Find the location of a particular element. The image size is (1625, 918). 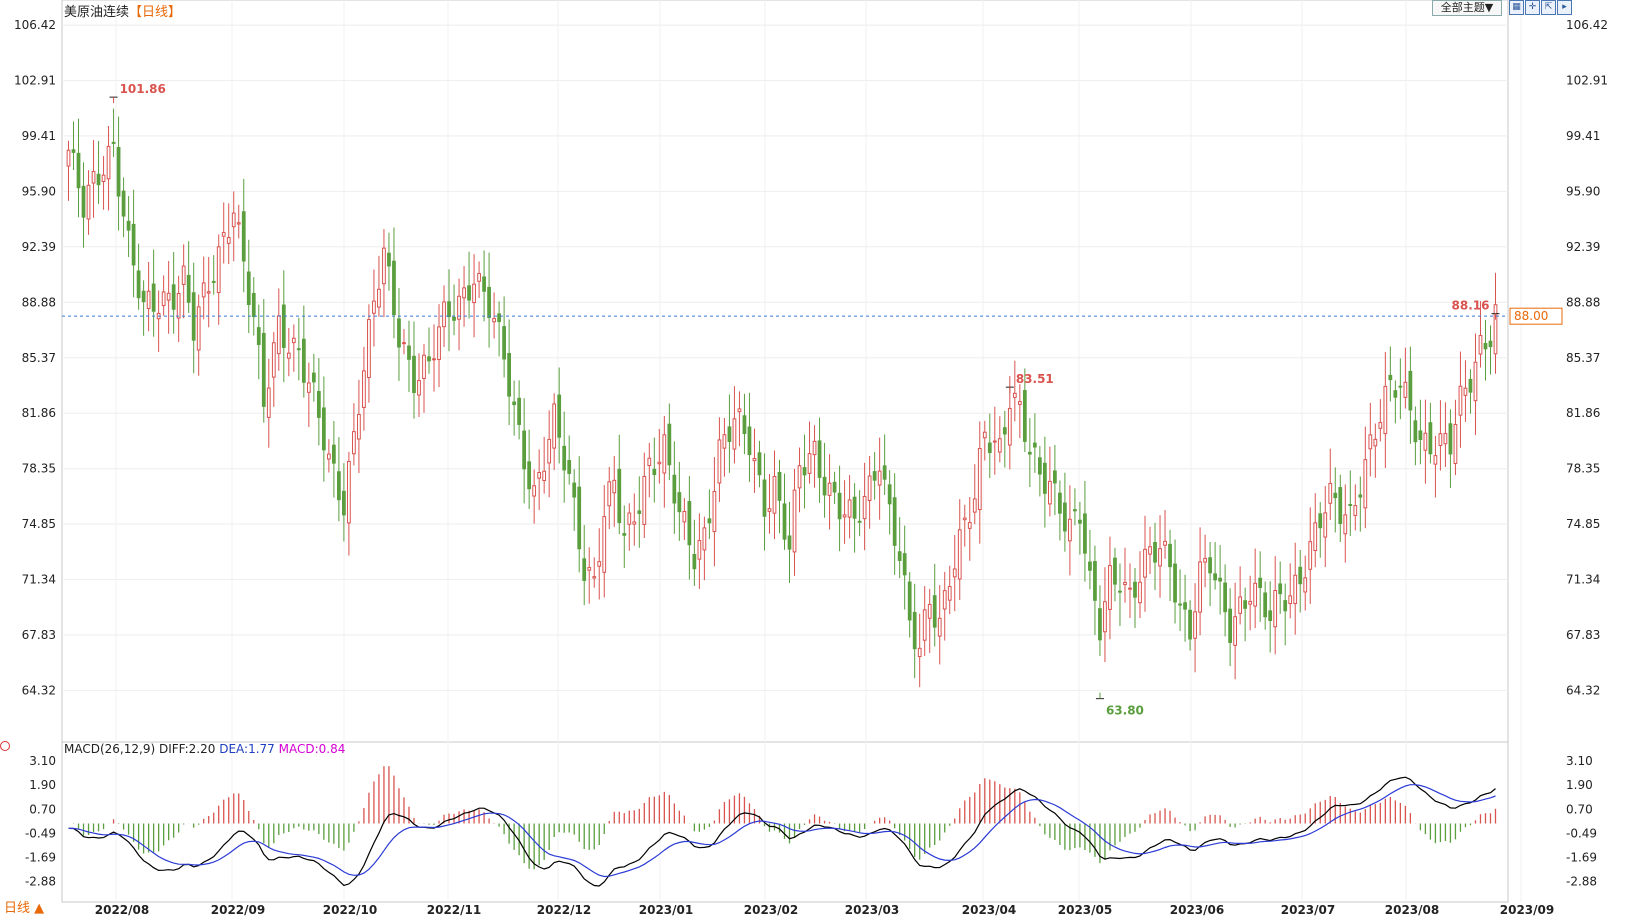

price-tick-label-left: 88.88 is located at coordinates (39, 302).